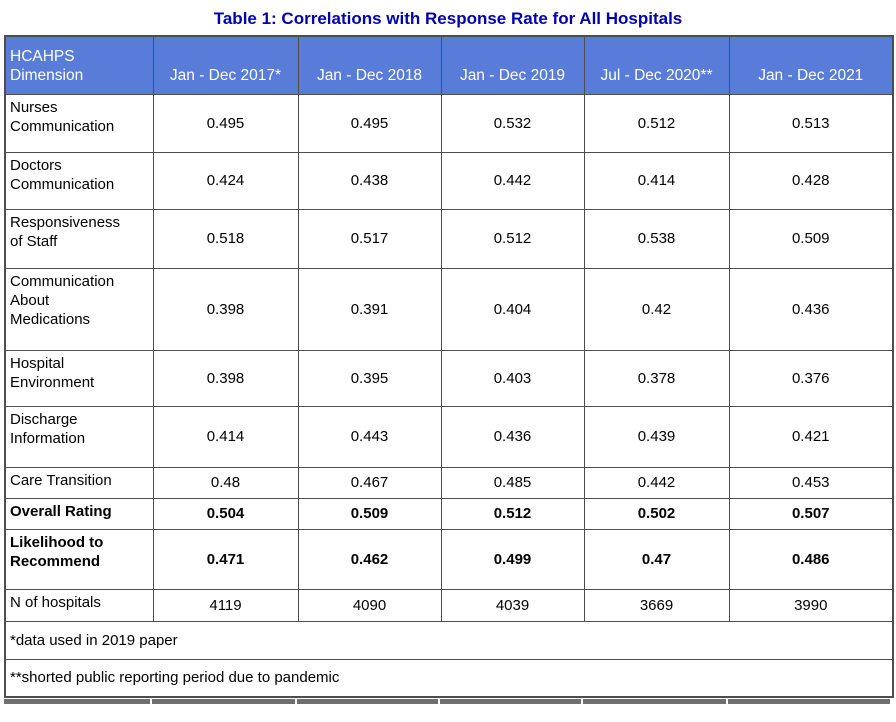 The image size is (896, 722). I want to click on dimension-label: Likelihood to Recommend, so click(79, 559).